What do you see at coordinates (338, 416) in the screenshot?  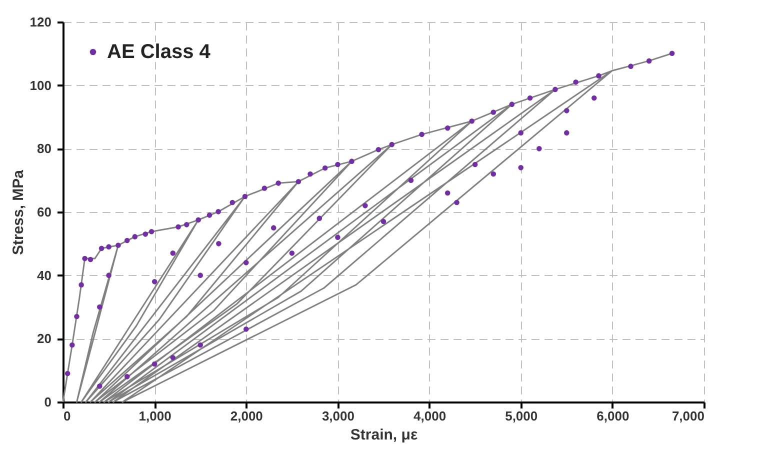 I see `x-tick-label: 3,000` at bounding box center [338, 416].